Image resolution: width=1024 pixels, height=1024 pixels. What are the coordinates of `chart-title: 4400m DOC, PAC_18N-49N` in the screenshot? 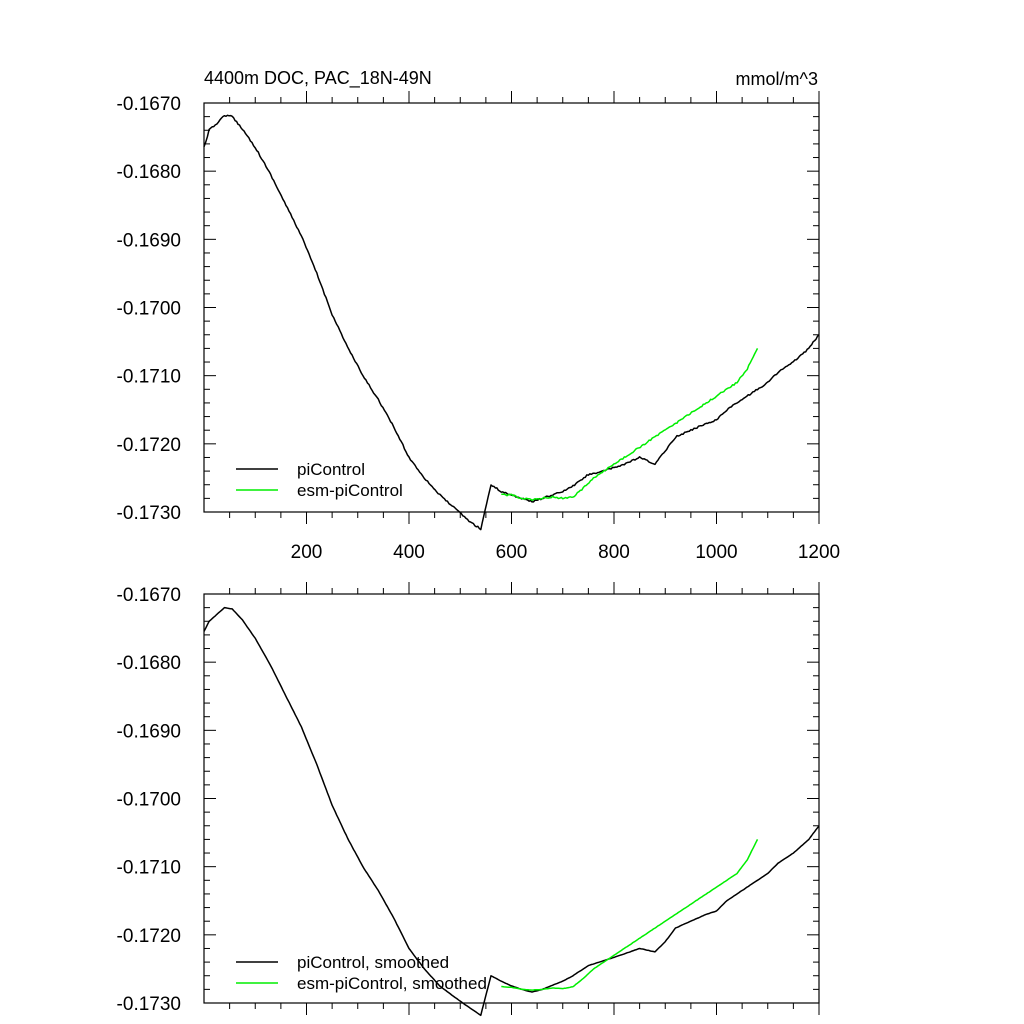 It's located at (318, 78).